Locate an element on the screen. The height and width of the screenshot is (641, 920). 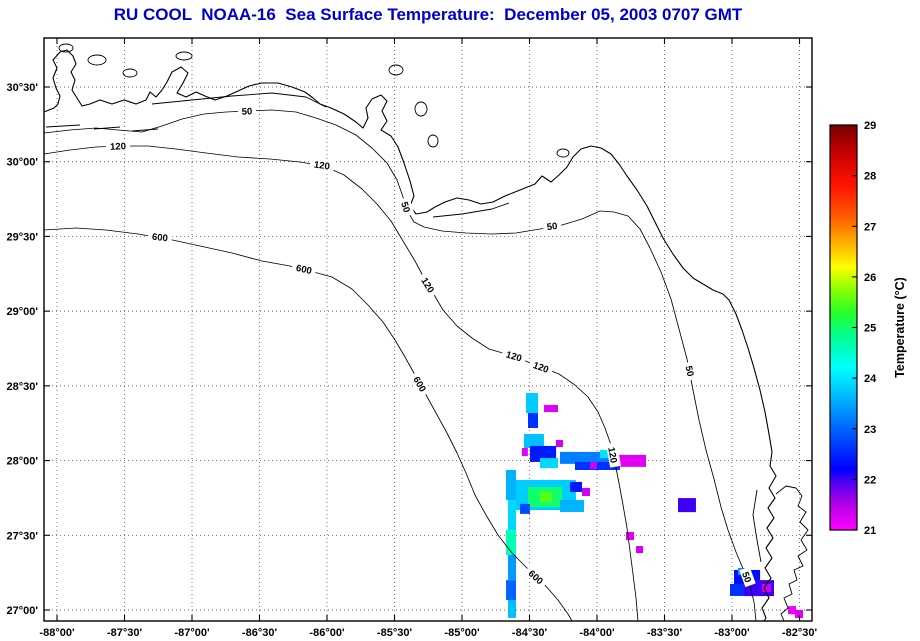
contour-label-value: 600 is located at coordinates (304, 270).